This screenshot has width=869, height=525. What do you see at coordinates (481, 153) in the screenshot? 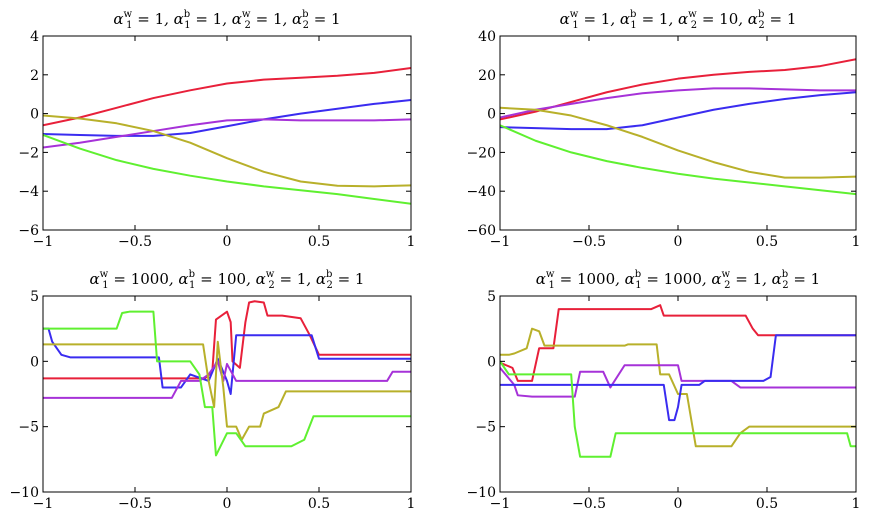
I see `y-tick-label: −20` at bounding box center [481, 153].